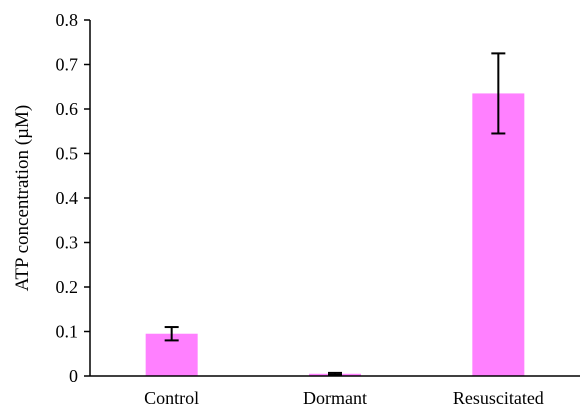 The width and height of the screenshot is (582, 410). What do you see at coordinates (67, 154) in the screenshot?
I see `y-tick-label: 0.5` at bounding box center [67, 154].